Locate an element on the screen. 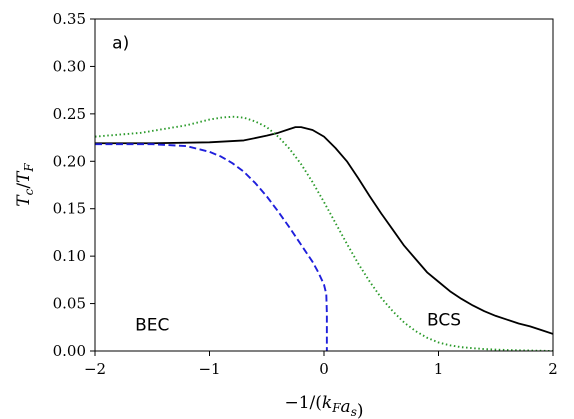 Image resolution: width=574 pixels, height=419 pixels. annotation-bcs: BCS is located at coordinates (444, 321).